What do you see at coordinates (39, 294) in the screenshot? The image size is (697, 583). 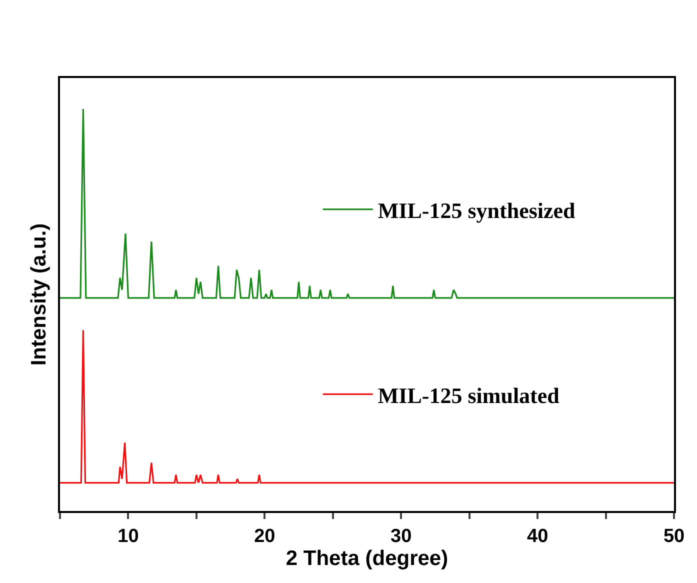 I see `y-axis-title: Intensity (a.u.)` at bounding box center [39, 294].